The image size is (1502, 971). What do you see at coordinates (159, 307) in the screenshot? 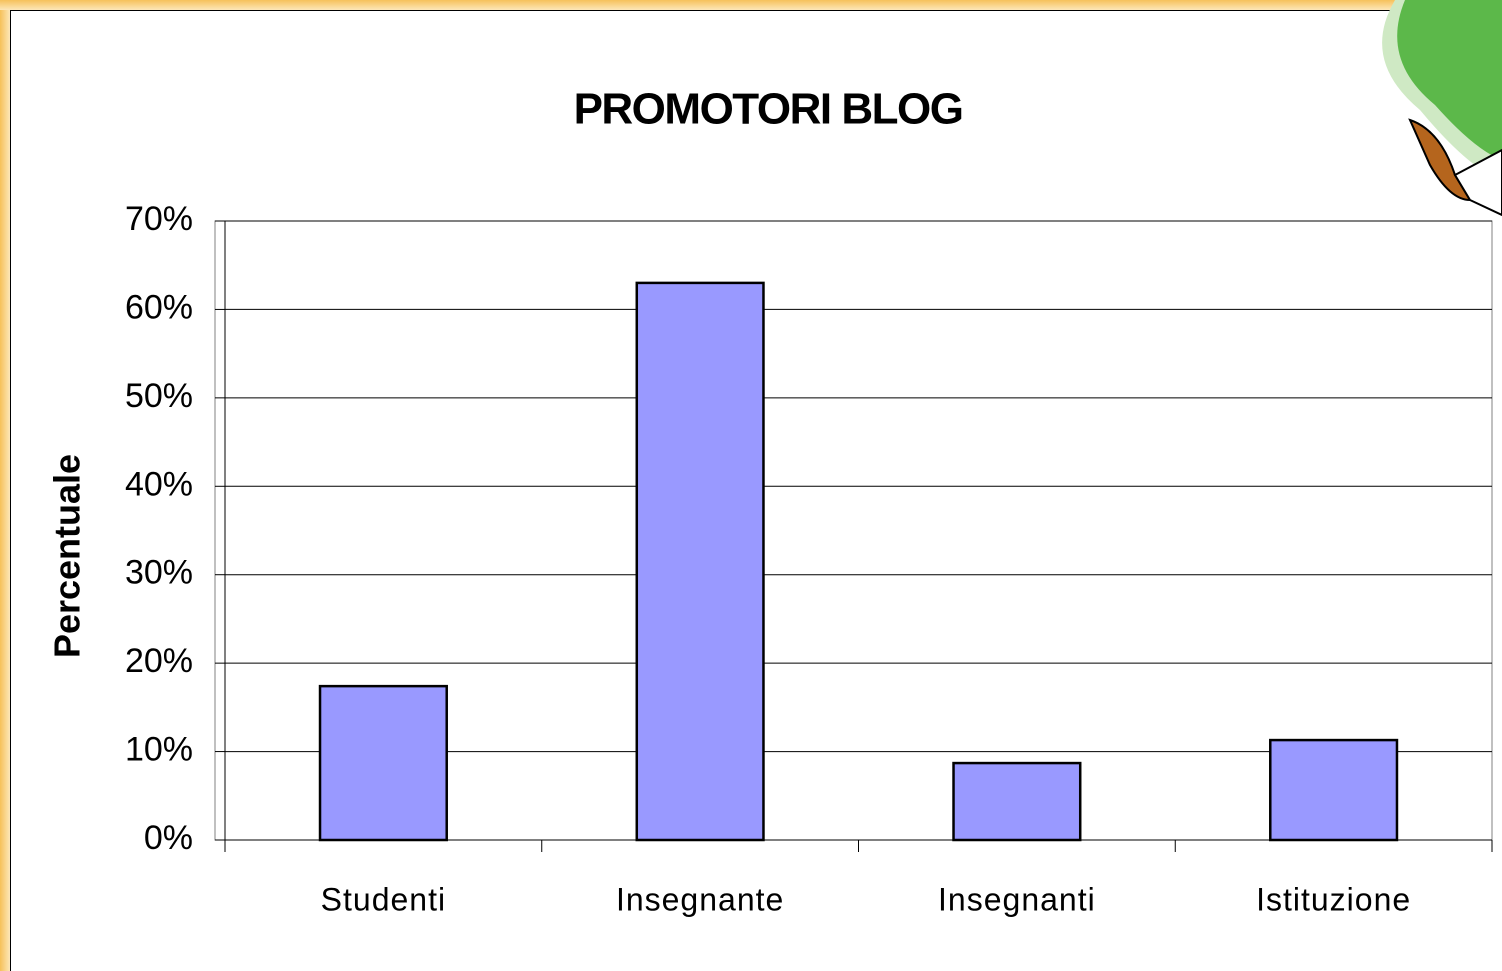
I see `y-tick-label: 60%` at bounding box center [159, 307].